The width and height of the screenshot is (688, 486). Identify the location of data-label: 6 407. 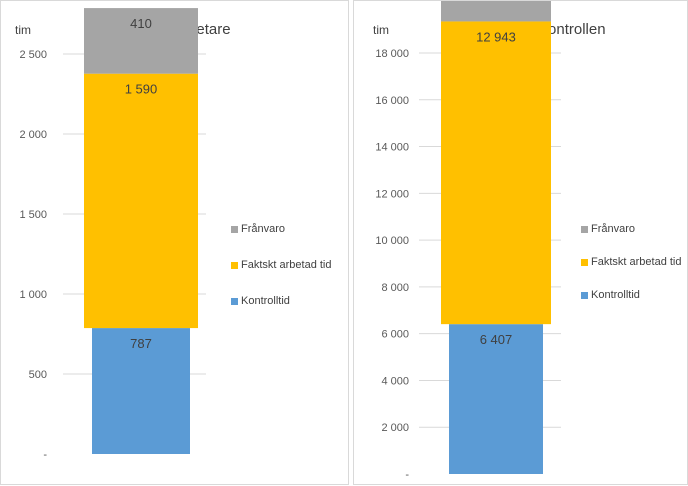
(496, 339).